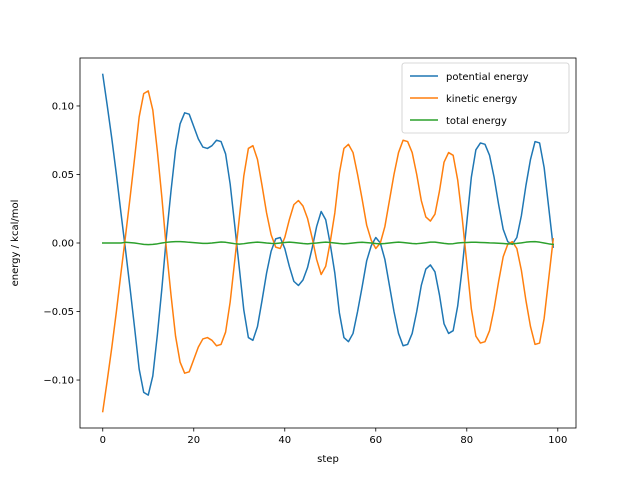 The height and width of the screenshot is (480, 640). What do you see at coordinates (557, 440) in the screenshot?
I see `x-tick-label: 100` at bounding box center [557, 440].